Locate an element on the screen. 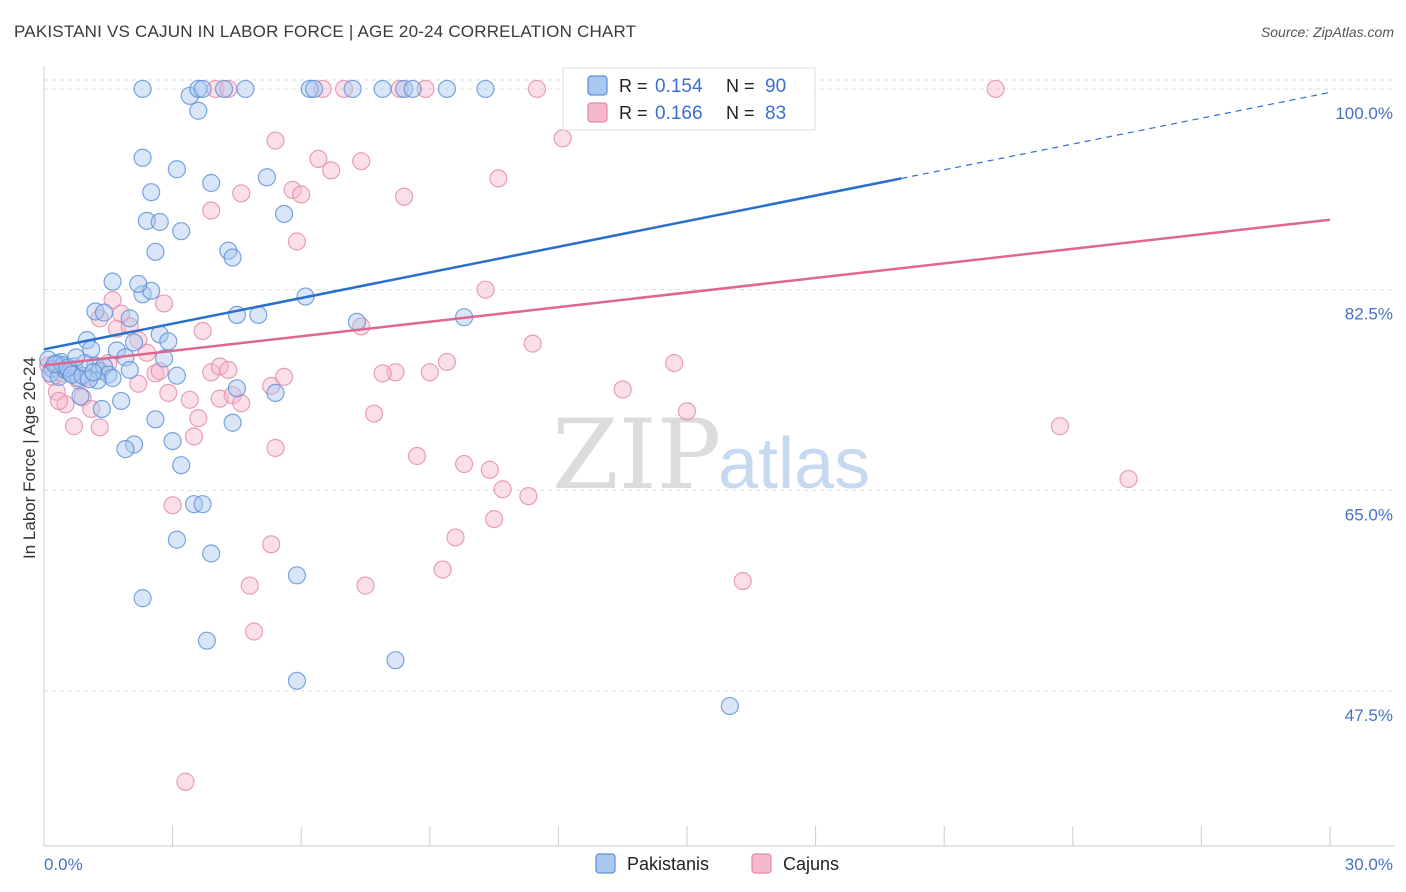 Image resolution: width=1406 pixels, height=892 pixels. watermark-zip: ZIP is located at coordinates (636, 455).